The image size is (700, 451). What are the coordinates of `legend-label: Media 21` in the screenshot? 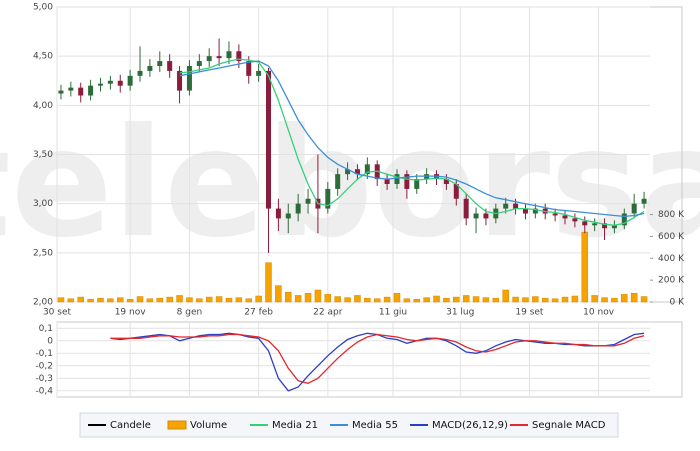 It's located at (295, 425).